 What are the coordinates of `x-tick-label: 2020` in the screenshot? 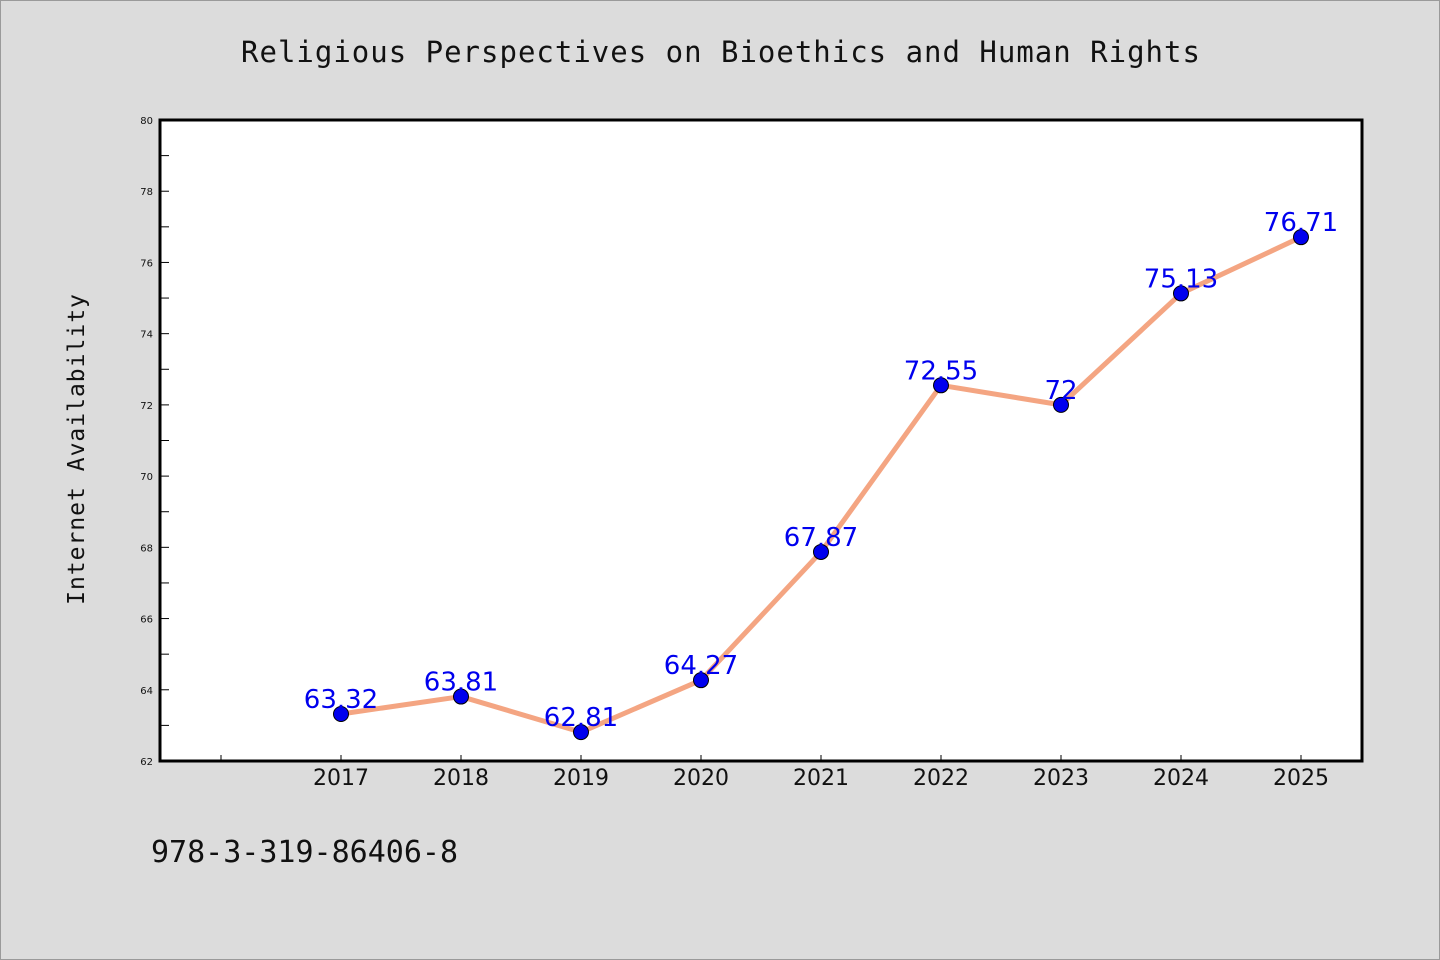 It's located at (701, 778).